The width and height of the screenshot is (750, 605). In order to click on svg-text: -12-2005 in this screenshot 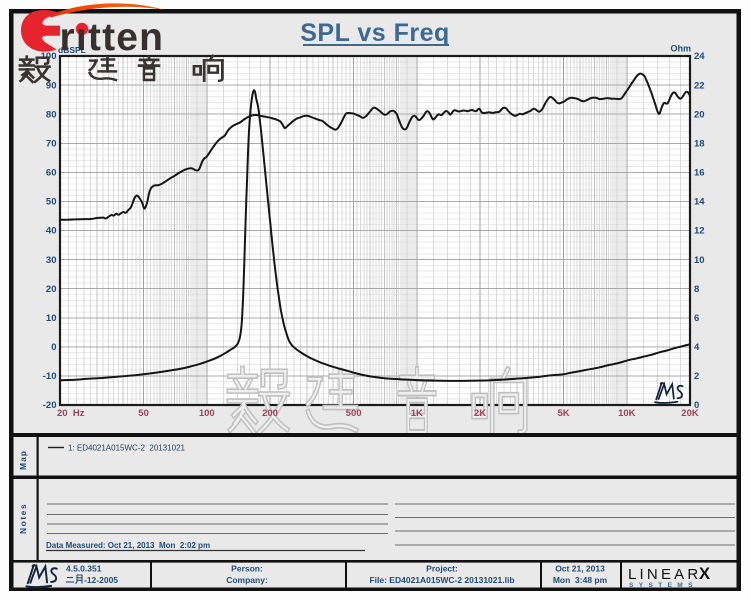, I will do `click(101, 580)`.